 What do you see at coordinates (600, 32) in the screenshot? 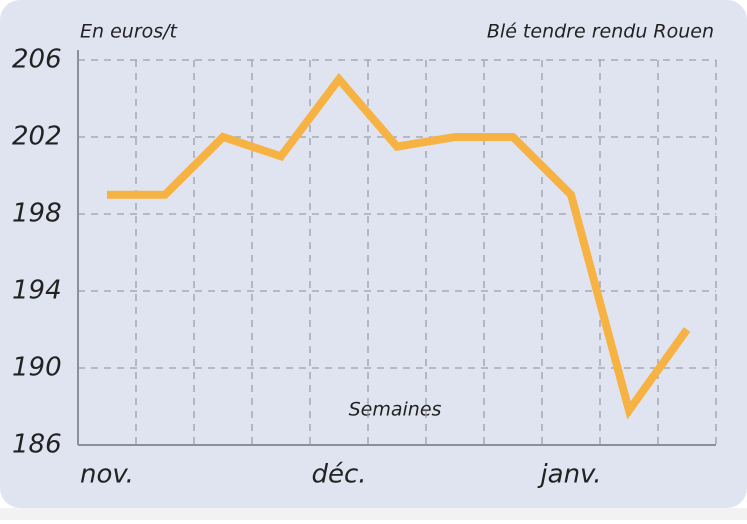
I see `chart-title: Blé tendre rendu Rouen` at bounding box center [600, 32].